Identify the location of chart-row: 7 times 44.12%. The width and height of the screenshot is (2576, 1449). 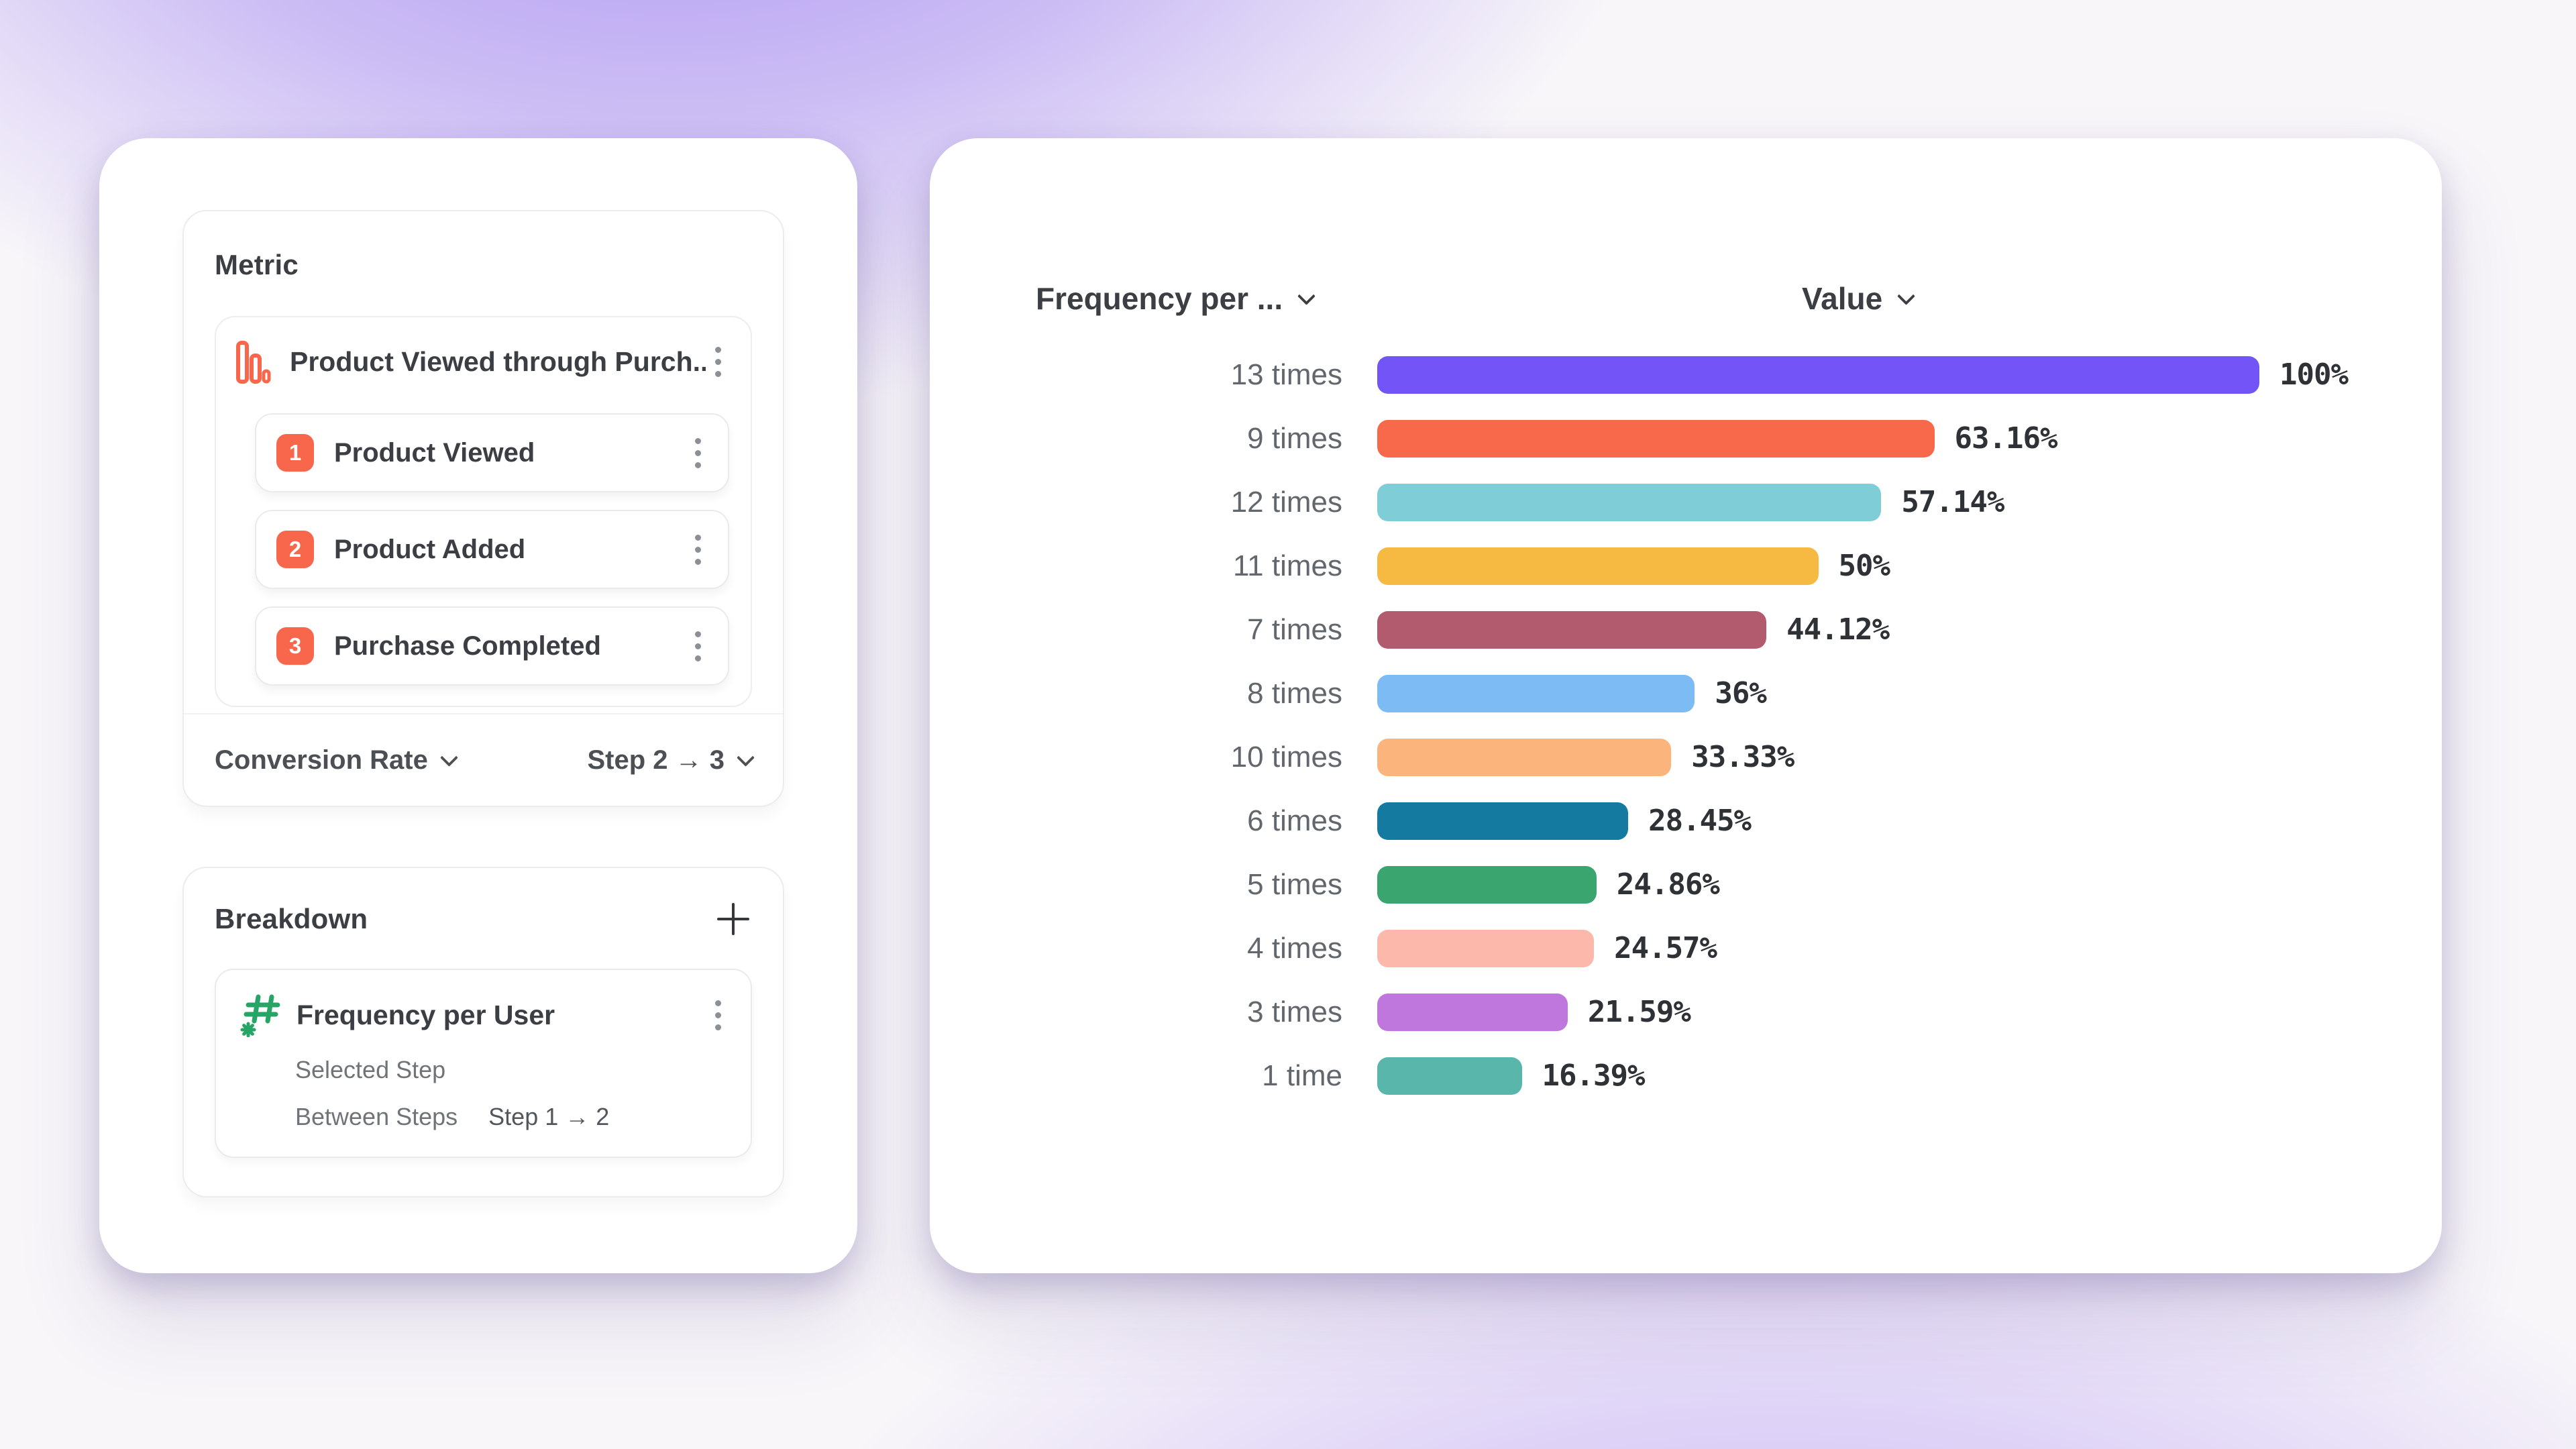
(1686, 629).